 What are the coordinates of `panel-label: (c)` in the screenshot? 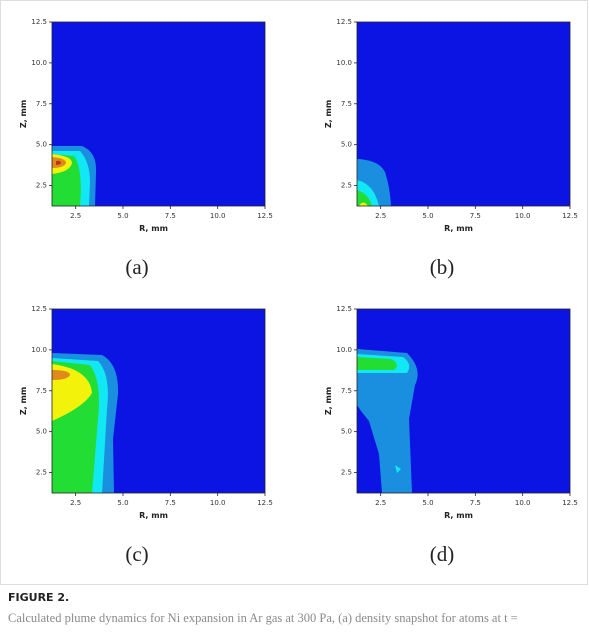 It's located at (136, 554).